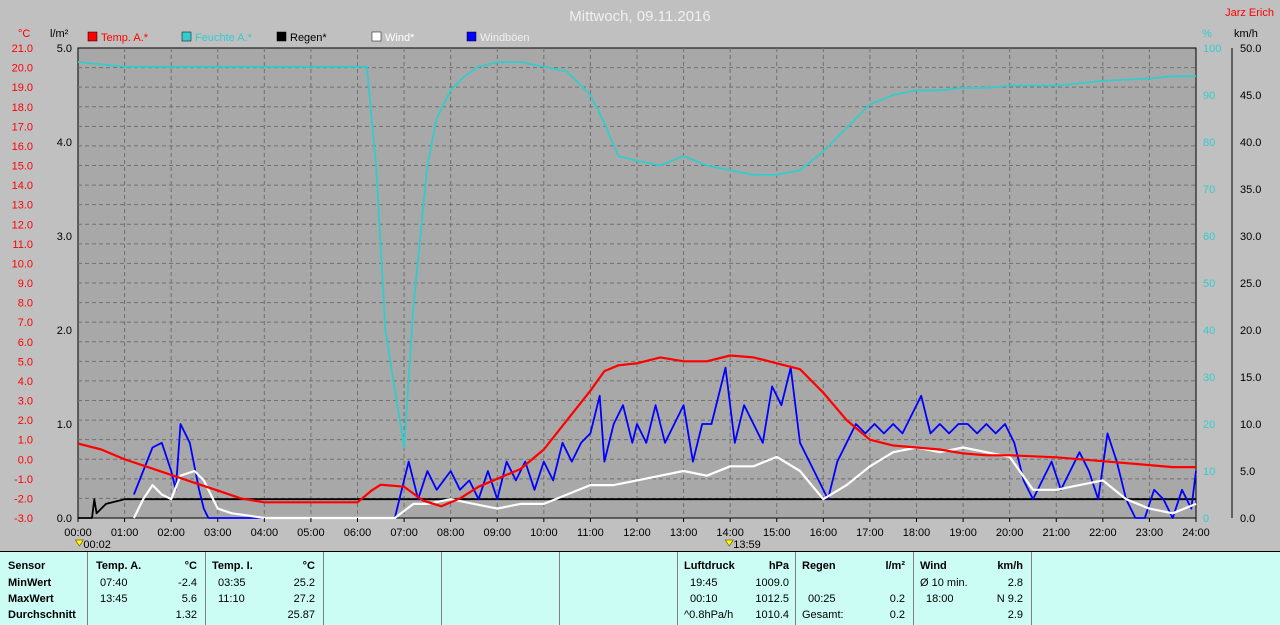 Image resolution: width=1280 pixels, height=625 pixels. Describe the element at coordinates (684, 533) in the screenshot. I see `x-tick-label: 13:00` at that location.